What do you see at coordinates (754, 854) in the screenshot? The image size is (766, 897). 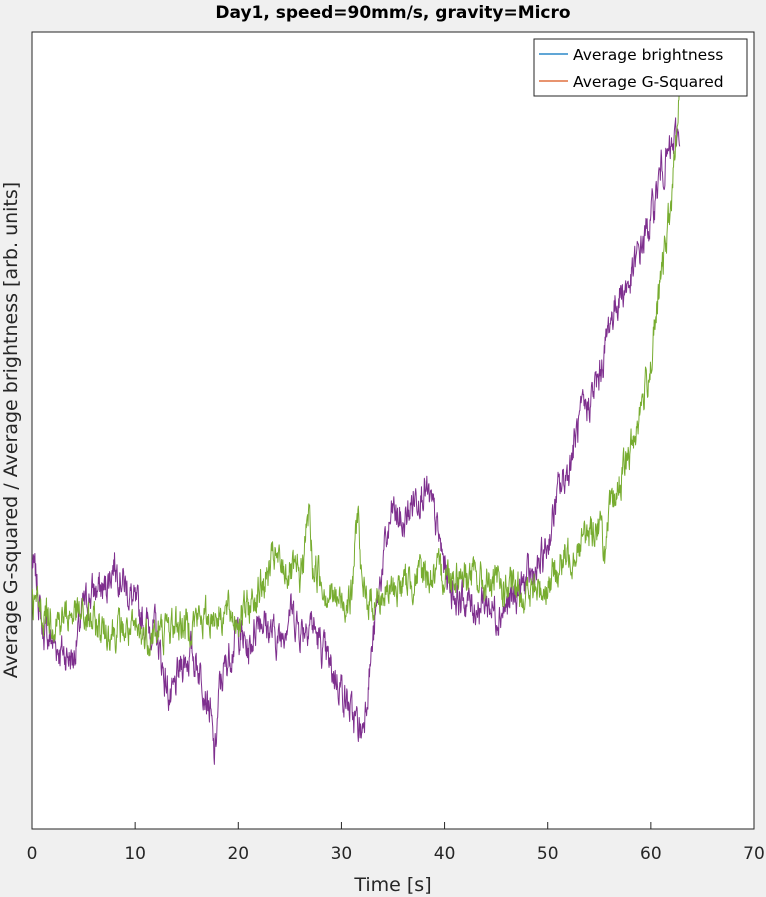 I see `x-tick-label: 70` at bounding box center [754, 854].